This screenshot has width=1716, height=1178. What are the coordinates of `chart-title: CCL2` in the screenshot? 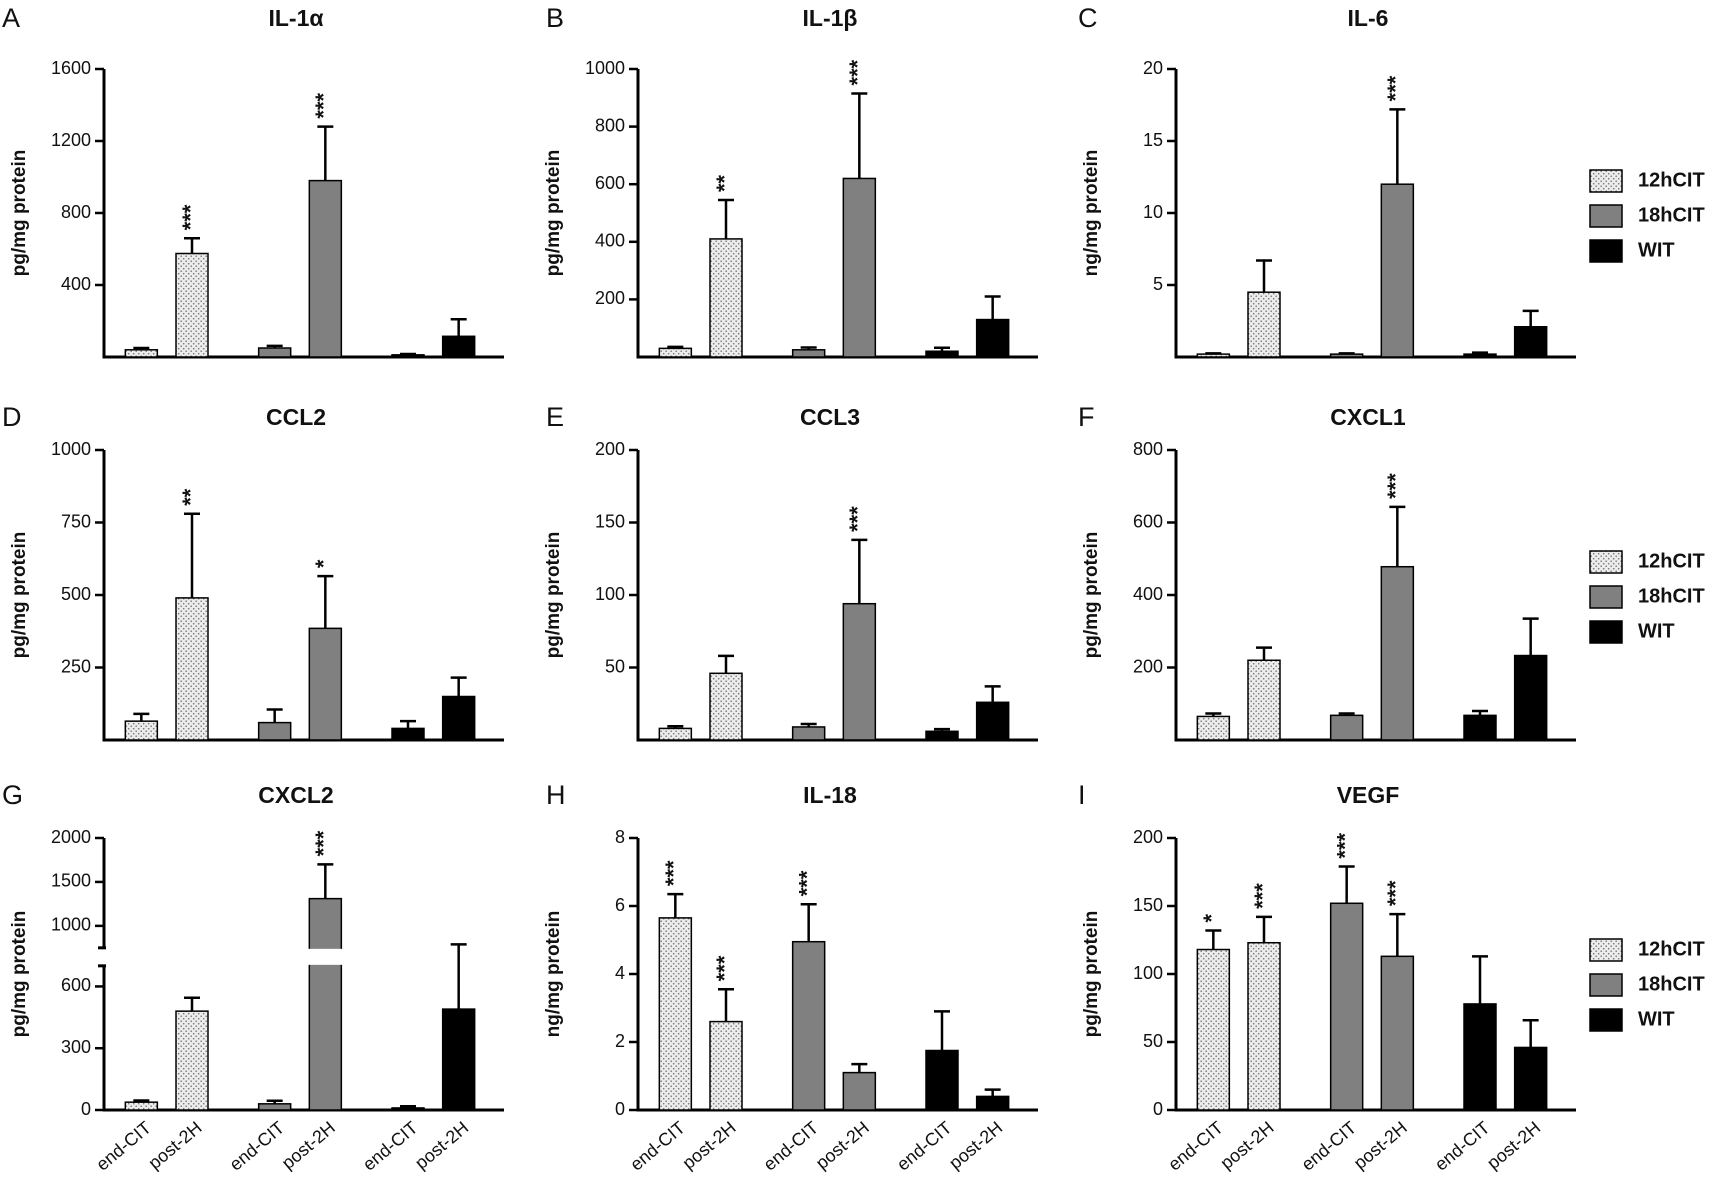 It's located at (296, 417).